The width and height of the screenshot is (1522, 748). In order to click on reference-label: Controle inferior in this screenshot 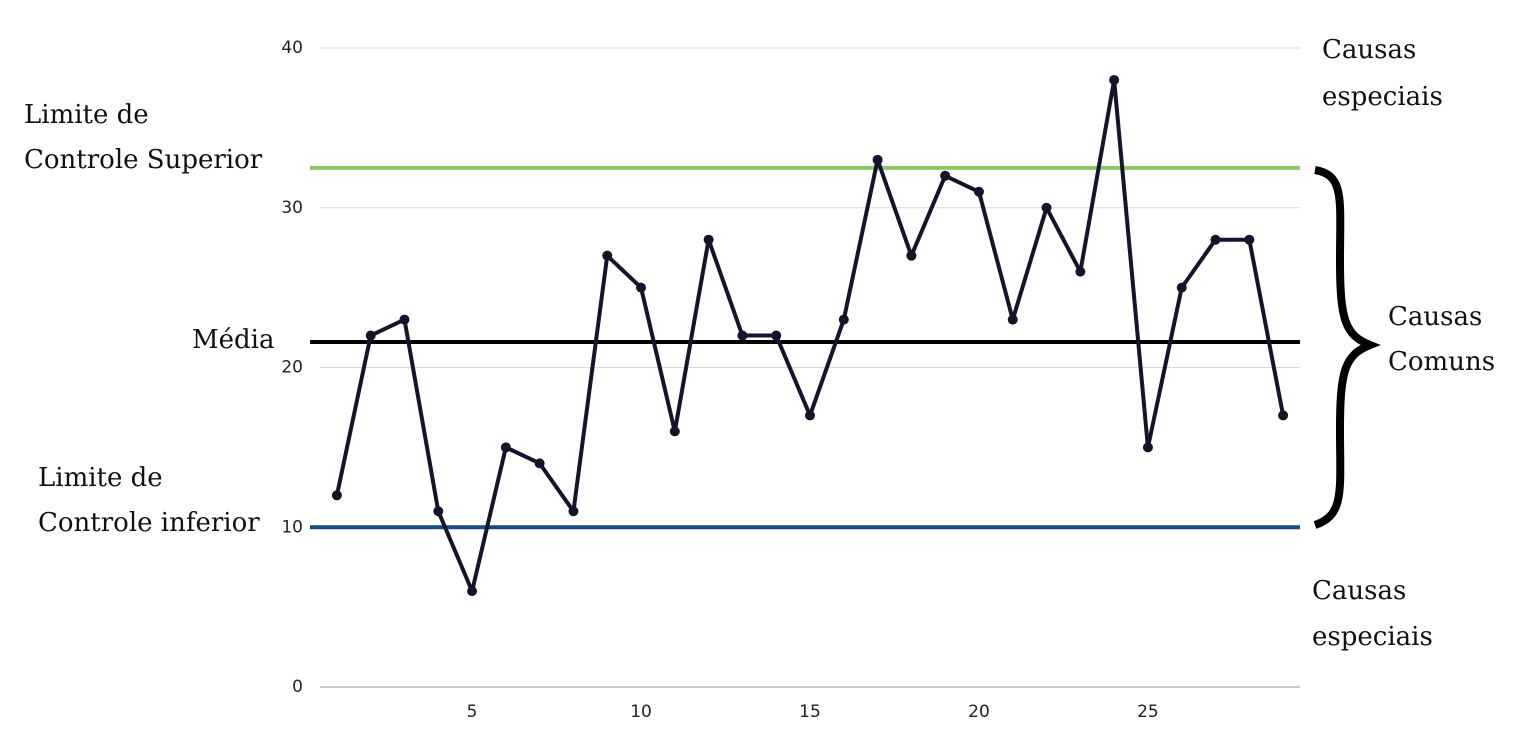, I will do `click(149, 523)`.